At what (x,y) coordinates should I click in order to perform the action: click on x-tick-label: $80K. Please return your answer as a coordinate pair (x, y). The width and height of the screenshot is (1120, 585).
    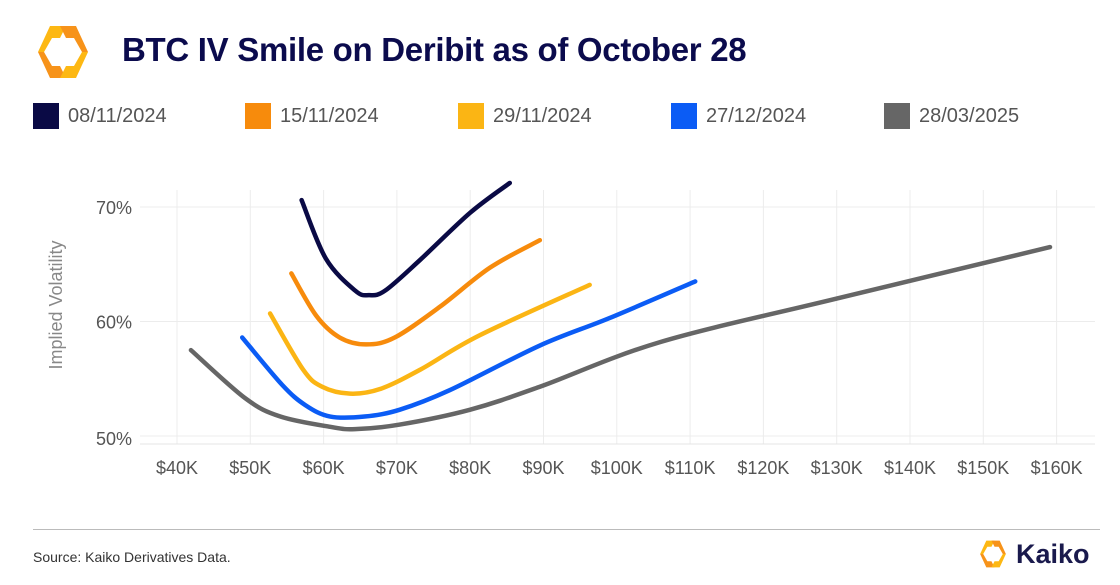
    Looking at the image, I should click on (470, 468).